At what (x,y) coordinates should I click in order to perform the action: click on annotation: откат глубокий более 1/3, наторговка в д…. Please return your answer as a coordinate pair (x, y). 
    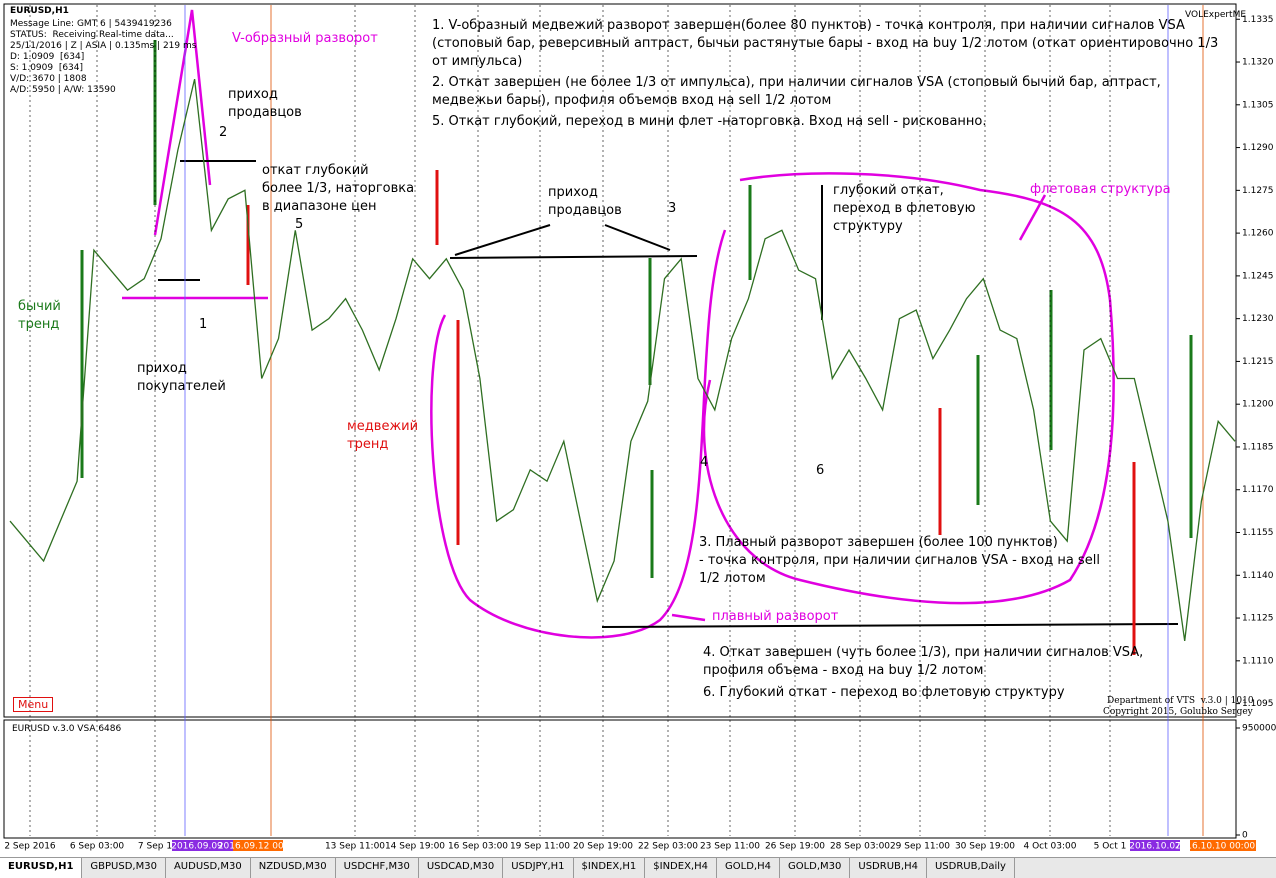
    Looking at the image, I should click on (338, 188).